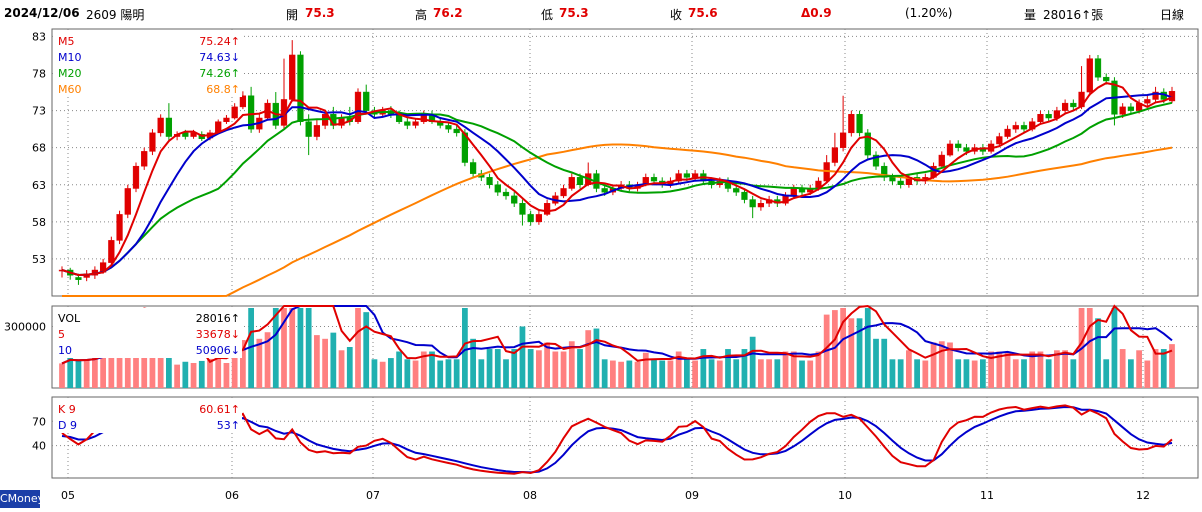 Image resolution: width=1202 pixels, height=512 pixels. I want to click on k-line, so click(617, 437).